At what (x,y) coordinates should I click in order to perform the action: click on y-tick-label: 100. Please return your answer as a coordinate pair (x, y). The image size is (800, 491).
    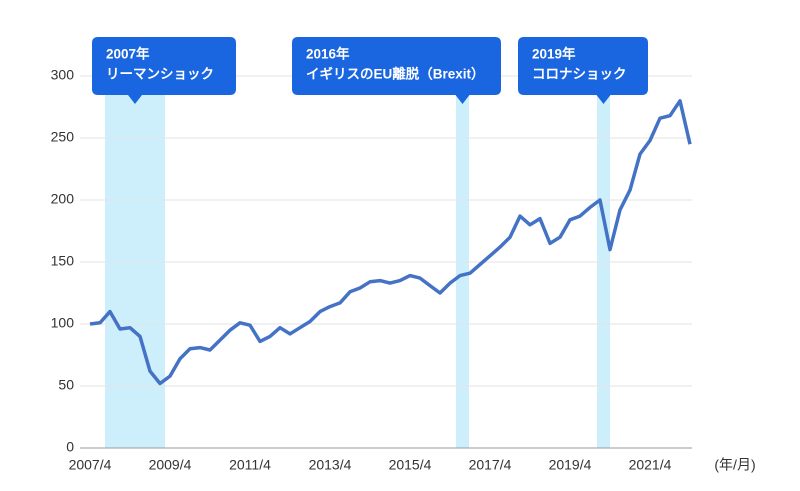
    Looking at the image, I should click on (63, 323).